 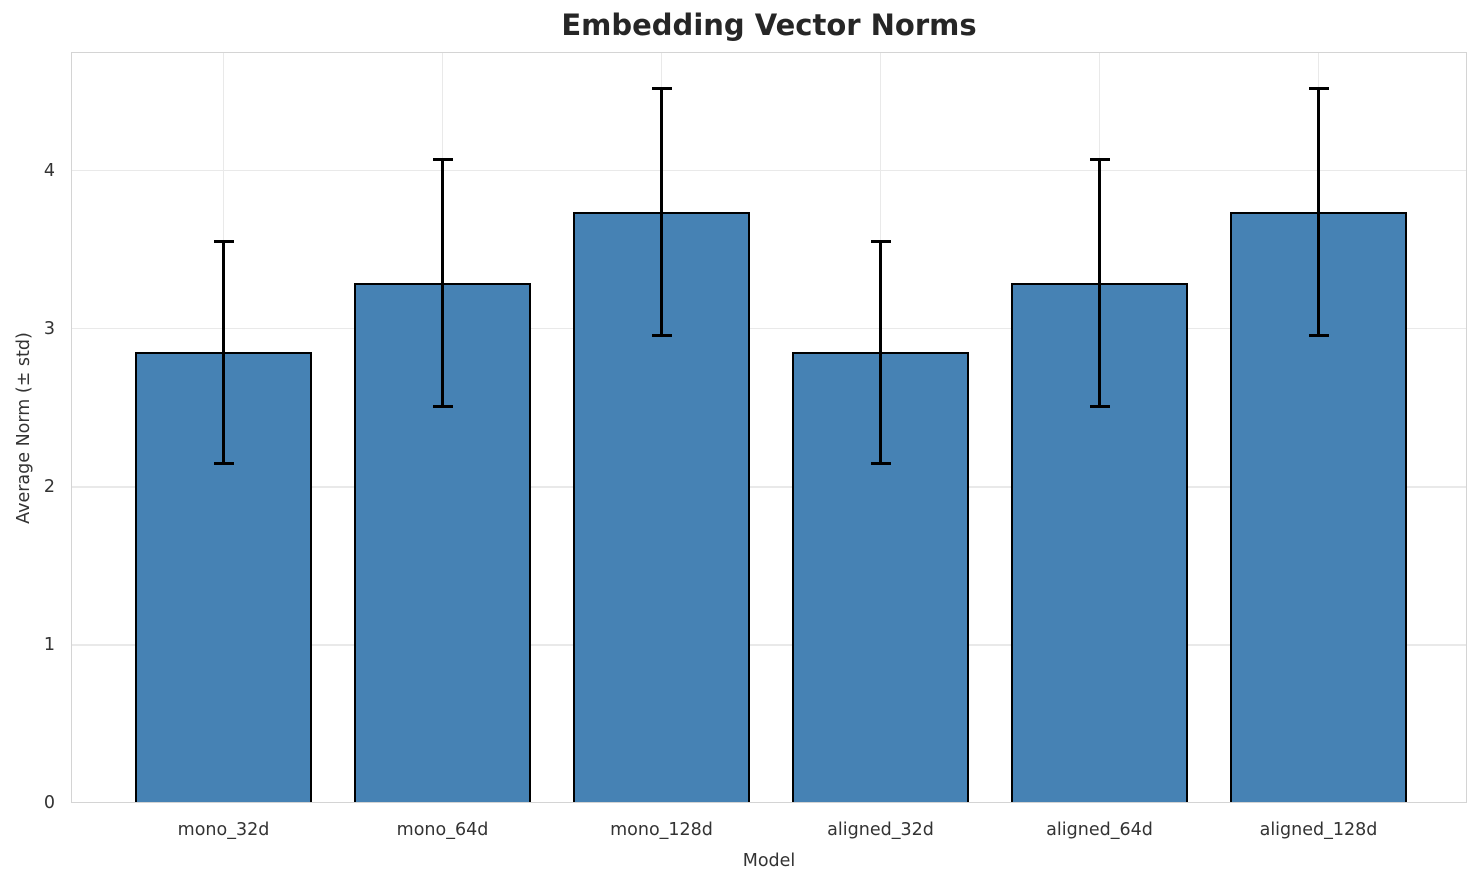 I want to click on x-tick-label: mono_64d, so click(x=442, y=830).